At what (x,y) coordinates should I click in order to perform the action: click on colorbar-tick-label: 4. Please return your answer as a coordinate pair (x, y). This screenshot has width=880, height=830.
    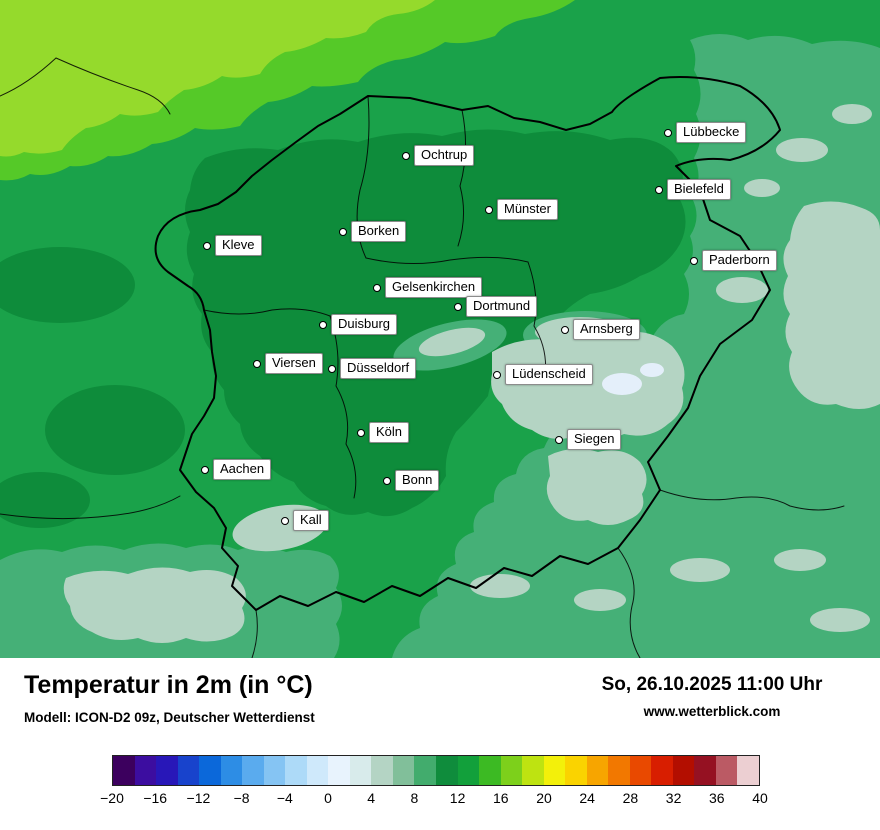
    Looking at the image, I should click on (371, 798).